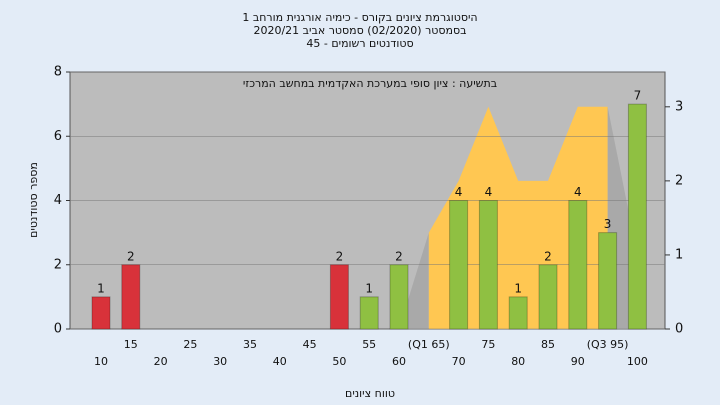 This screenshot has width=720, height=405. Describe the element at coordinates (370, 393) in the screenshot. I see `x-axis-label: טווח ציונים` at that location.